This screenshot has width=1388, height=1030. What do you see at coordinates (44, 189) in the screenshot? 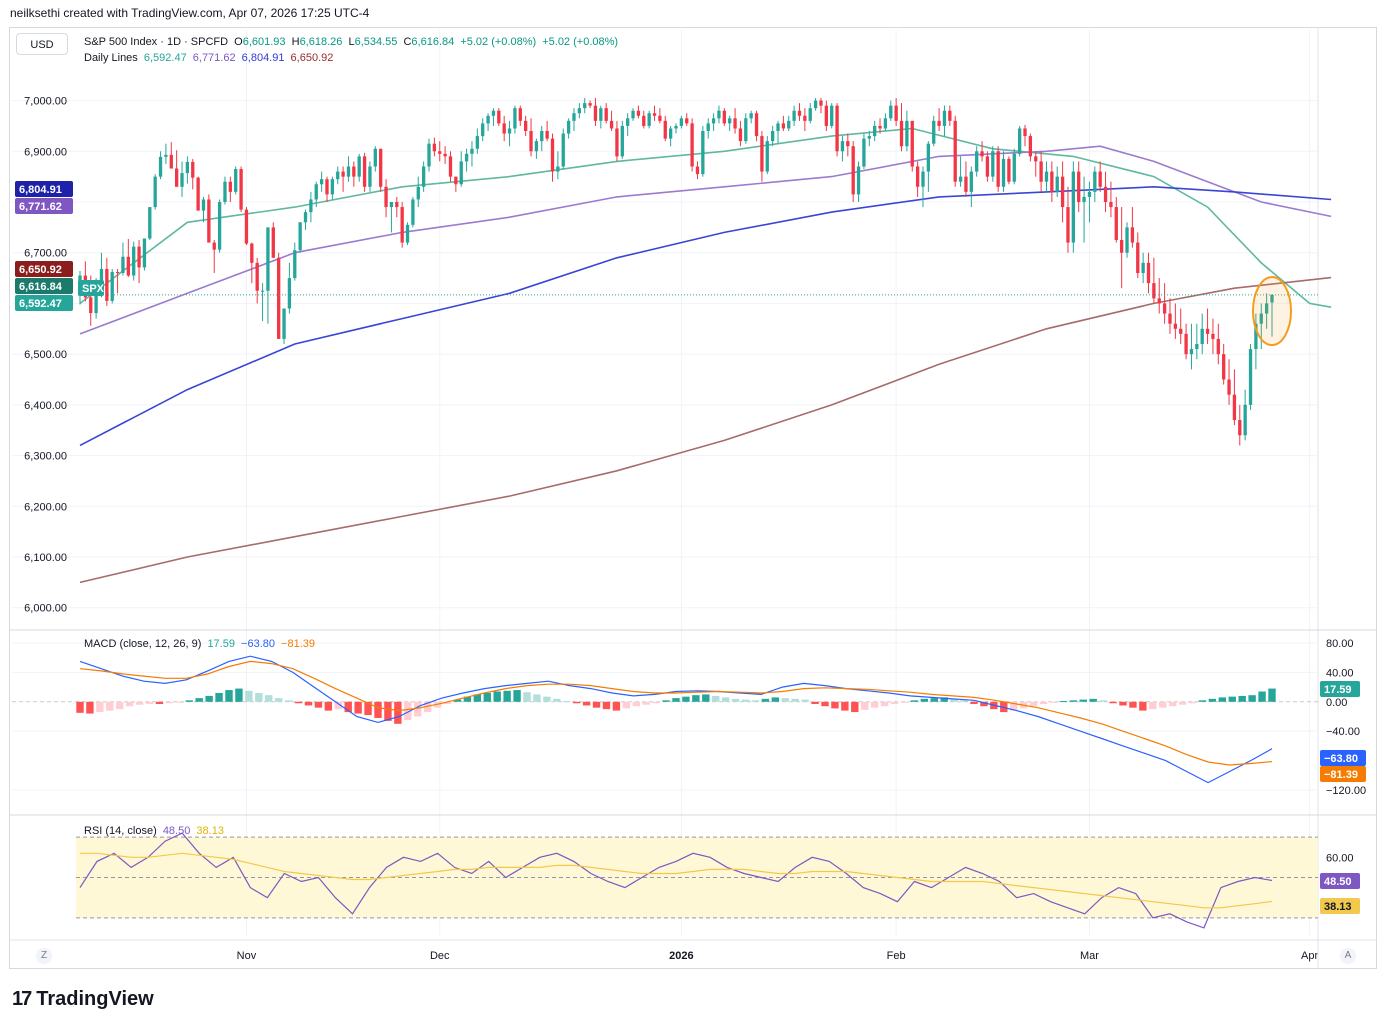
I see `ma100-badge-bg` at bounding box center [44, 189].